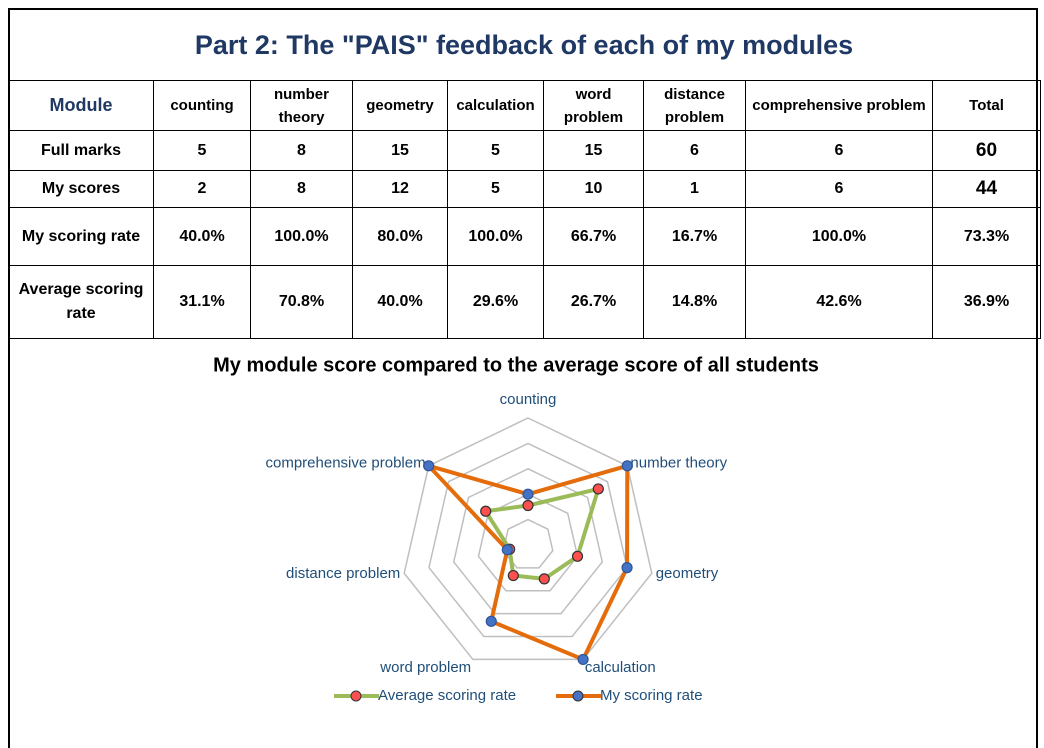  What do you see at coordinates (447, 695) in the screenshot?
I see `legend-label: Average scoring rate` at bounding box center [447, 695].